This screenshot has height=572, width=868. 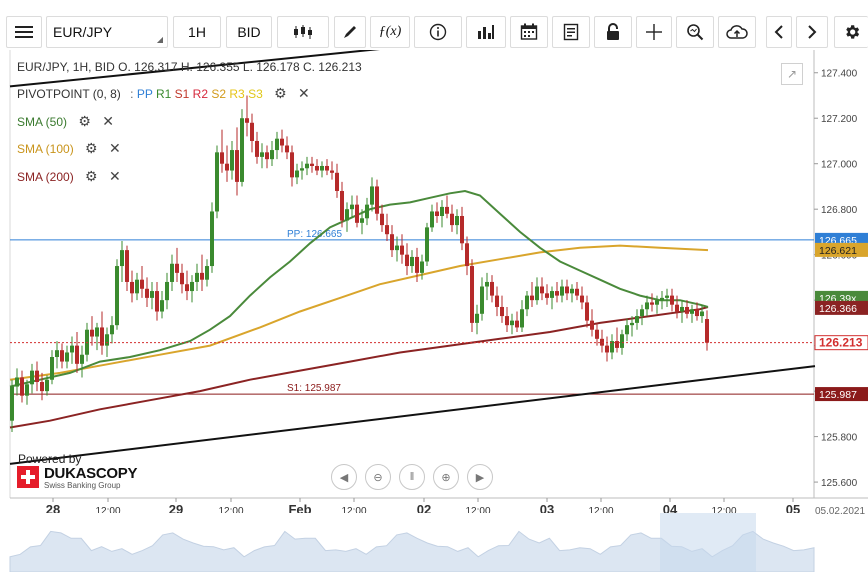 What do you see at coordinates (838, 395) in the screenshot?
I see `price-tag-text: 125.987` at bounding box center [838, 395].